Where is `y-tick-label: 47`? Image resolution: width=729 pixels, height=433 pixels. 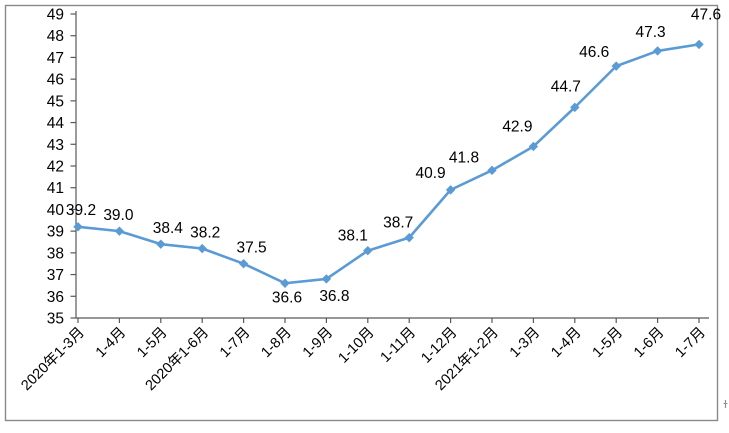
y-tick-label: 47 is located at coordinates (55, 58).